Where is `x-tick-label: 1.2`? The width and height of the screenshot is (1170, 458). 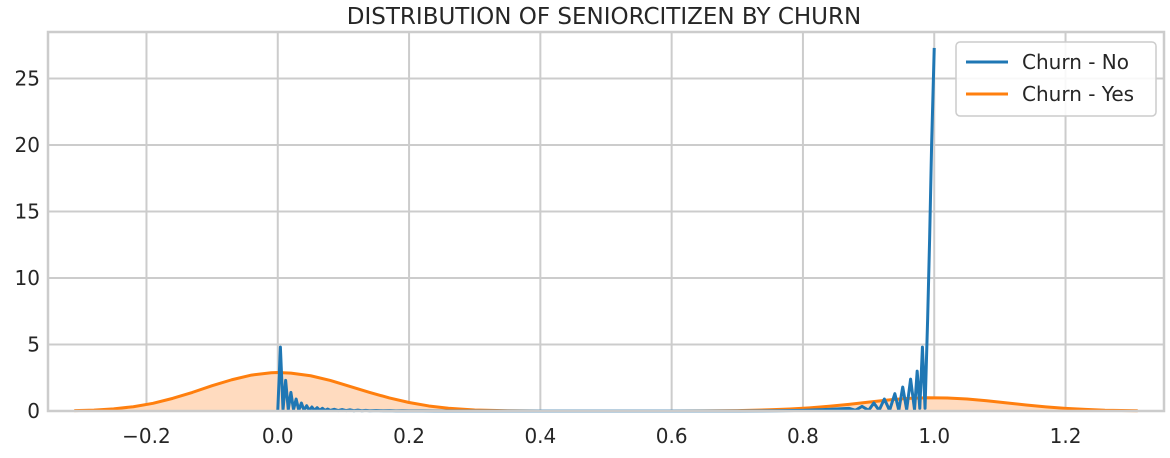
x-tick-label: 1.2 is located at coordinates (1066, 436).